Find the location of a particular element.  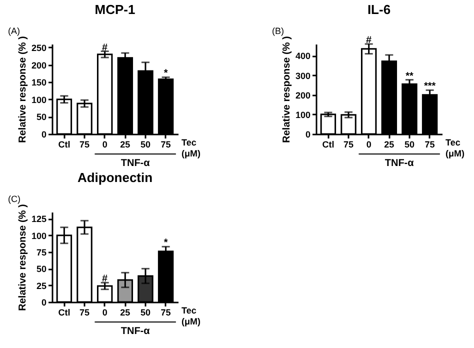

y-tick-label: 300 is located at coordinates (302, 75).